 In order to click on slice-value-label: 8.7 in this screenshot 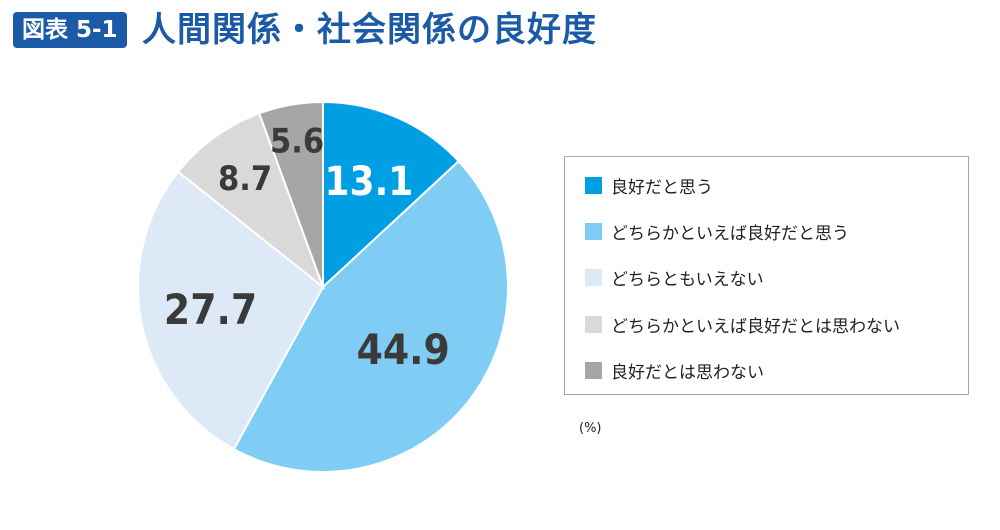, I will do `click(245, 179)`.